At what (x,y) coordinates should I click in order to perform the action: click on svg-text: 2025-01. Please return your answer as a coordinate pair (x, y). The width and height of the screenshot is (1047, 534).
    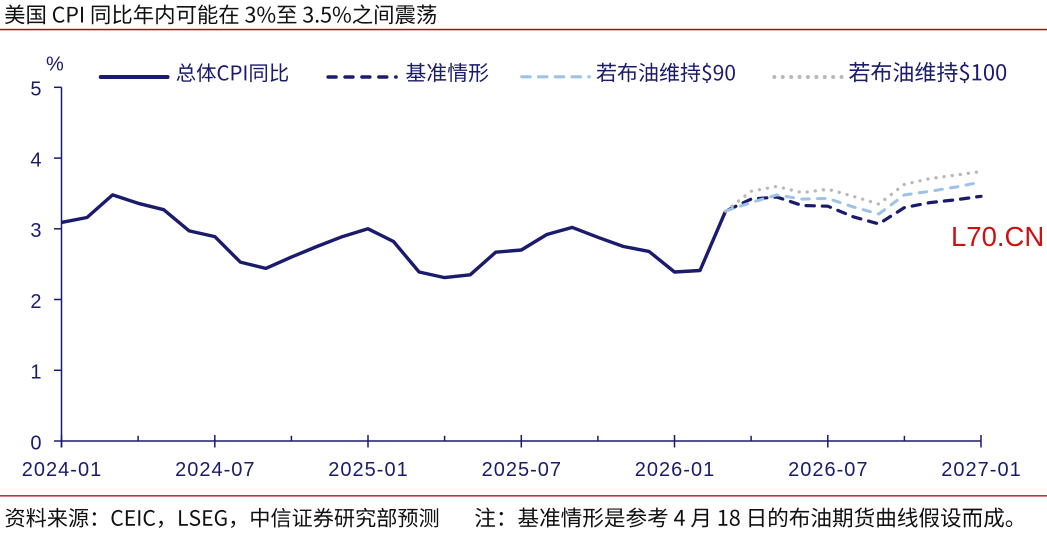
    Looking at the image, I should click on (368, 470).